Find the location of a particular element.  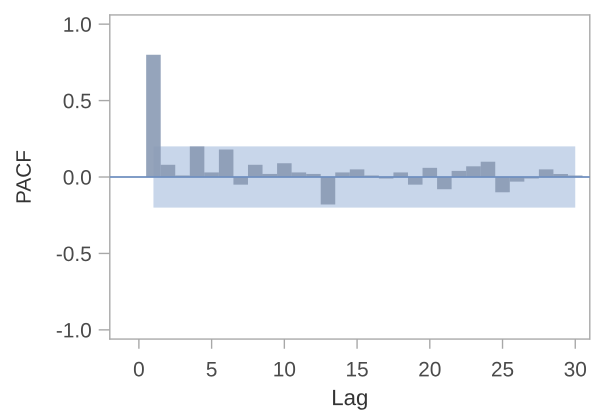

x-tick-label: 5 is located at coordinates (211, 369).